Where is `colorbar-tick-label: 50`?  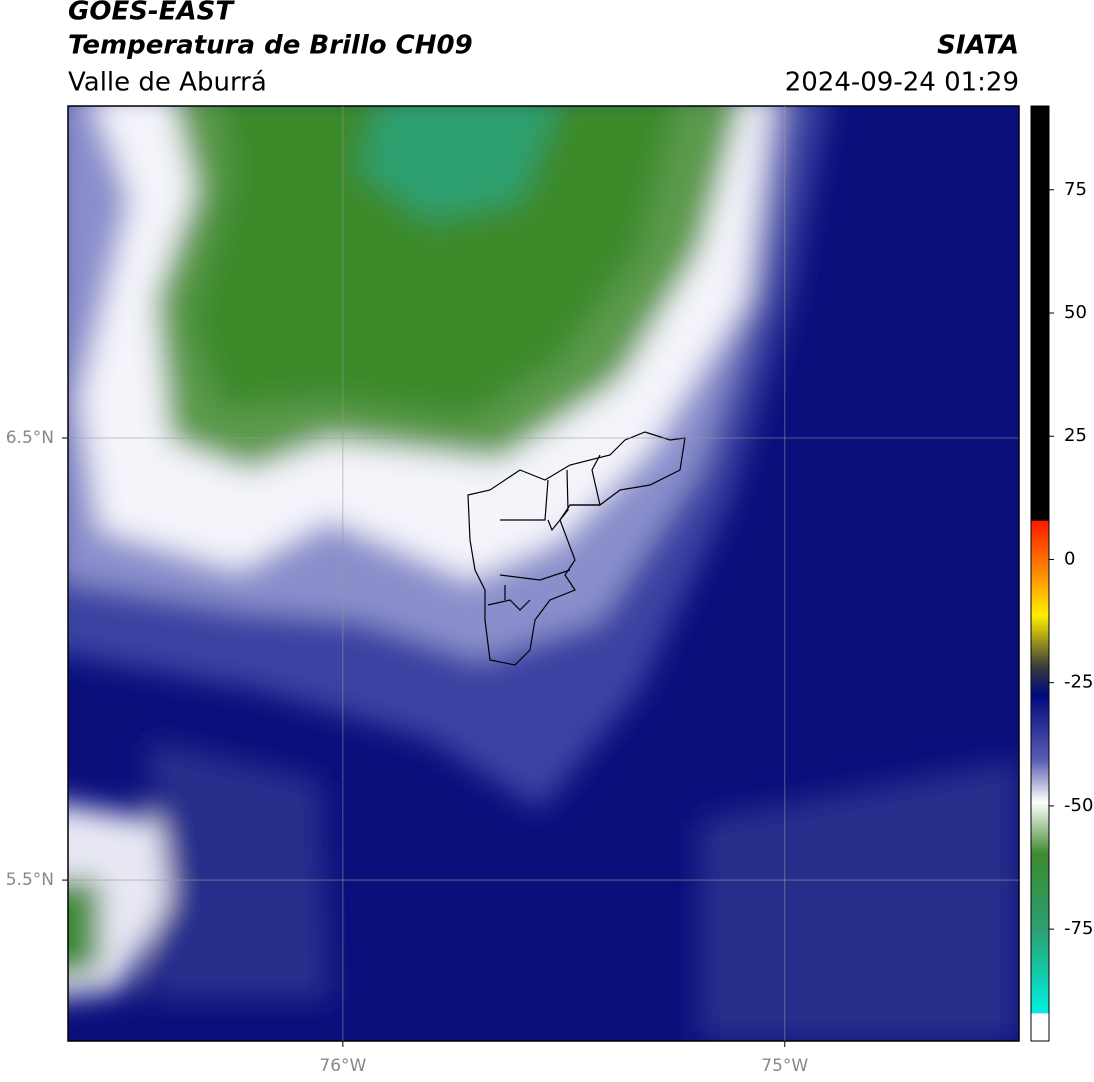
colorbar-tick-label: 50 is located at coordinates (1075, 312).